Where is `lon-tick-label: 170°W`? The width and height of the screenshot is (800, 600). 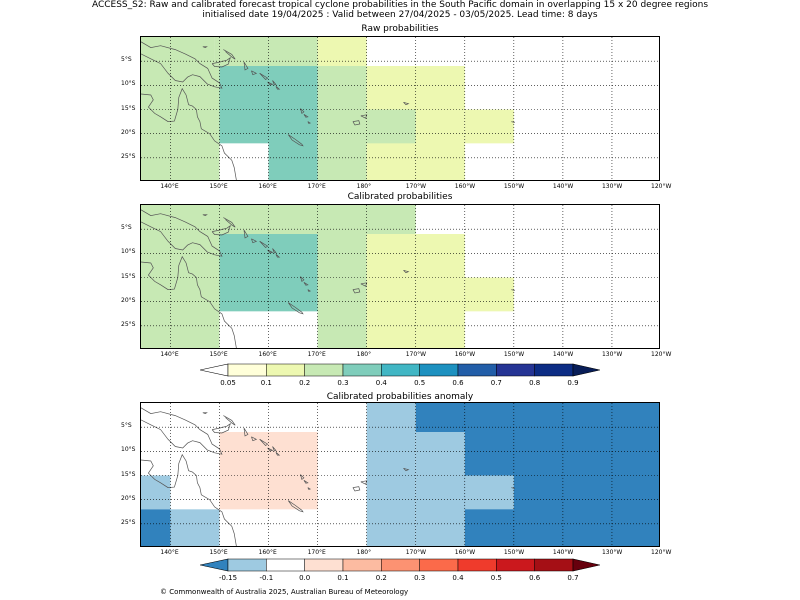
lon-tick-label: 170°W is located at coordinates (416, 186).